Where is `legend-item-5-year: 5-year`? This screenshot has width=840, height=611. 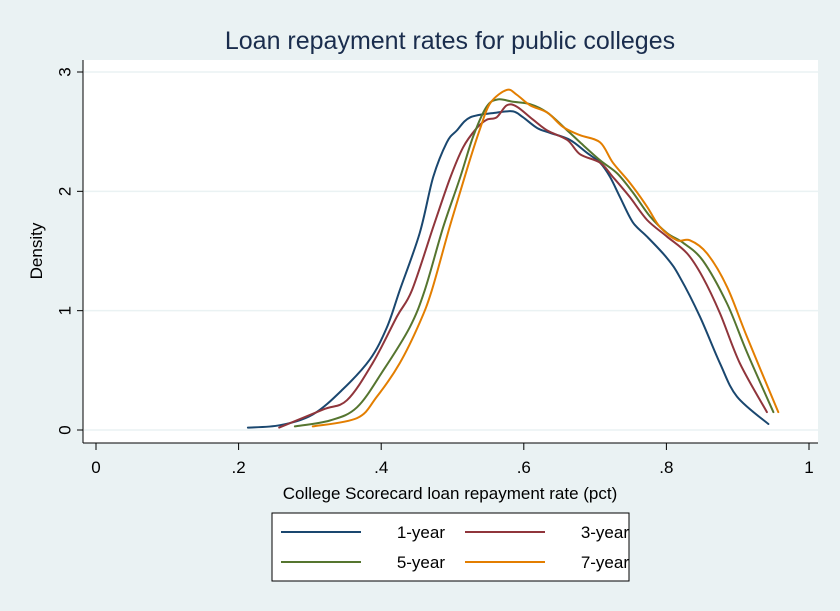 legend-item-5-year: 5-year is located at coordinates (363, 562).